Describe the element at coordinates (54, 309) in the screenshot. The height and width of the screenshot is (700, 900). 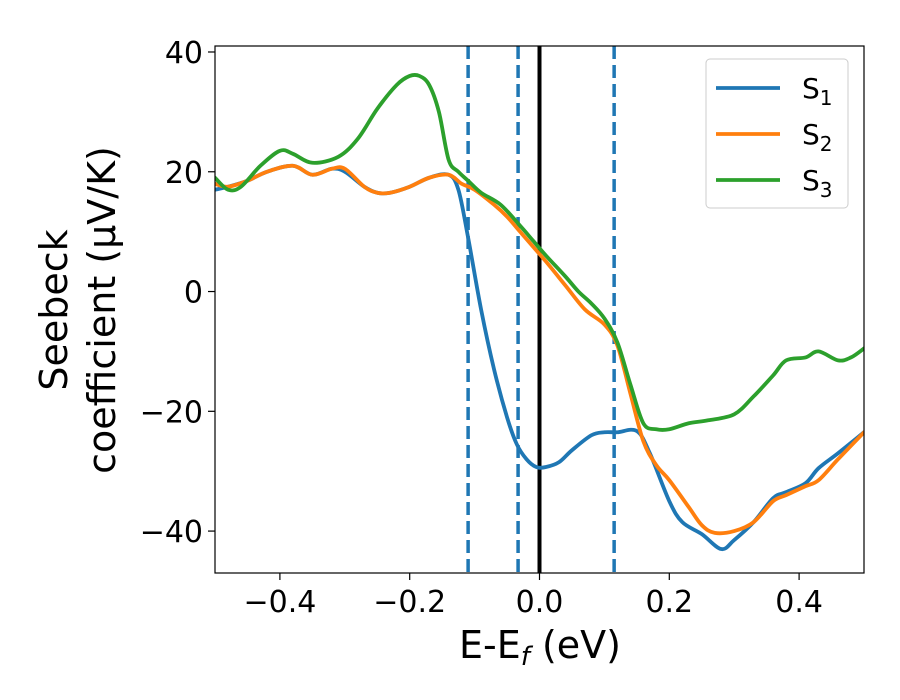
I see `y-axis-label-line1: Seebeck` at that location.